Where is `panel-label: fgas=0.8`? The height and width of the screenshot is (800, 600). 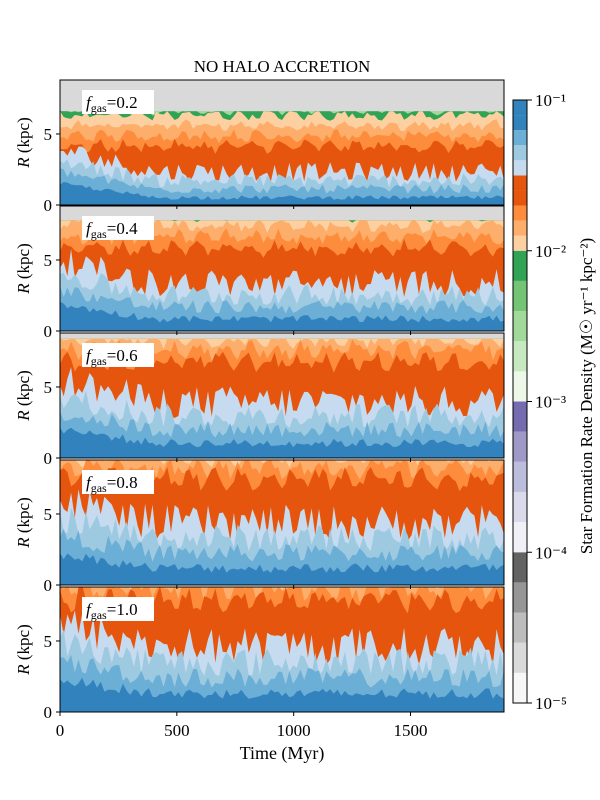 panel-label: fgas=0.8 is located at coordinates (118, 482).